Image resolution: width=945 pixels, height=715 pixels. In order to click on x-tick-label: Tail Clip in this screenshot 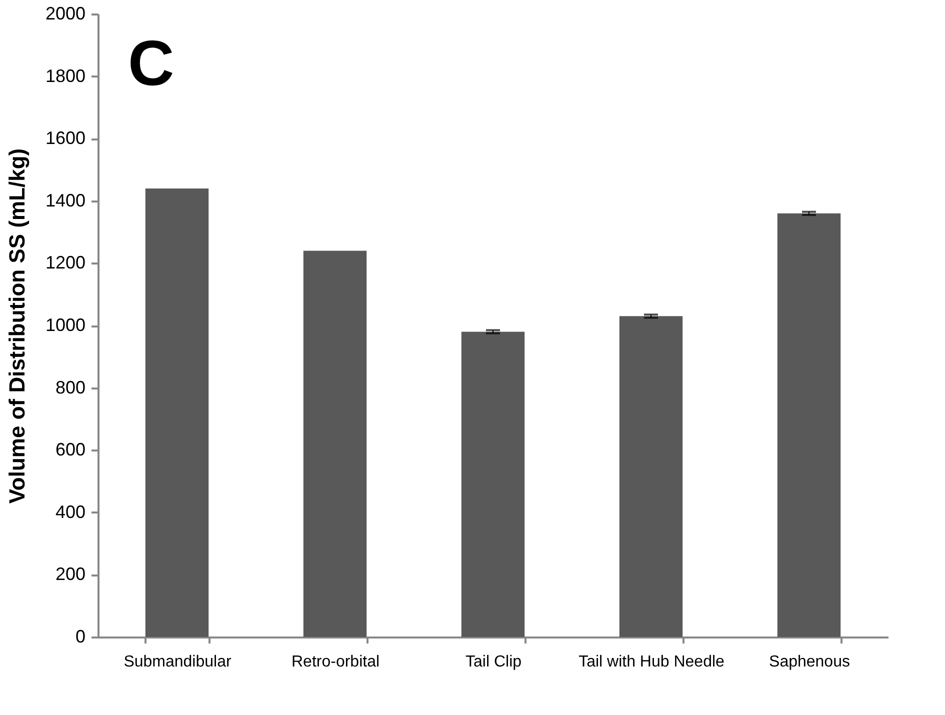, I will do `click(493, 662)`.